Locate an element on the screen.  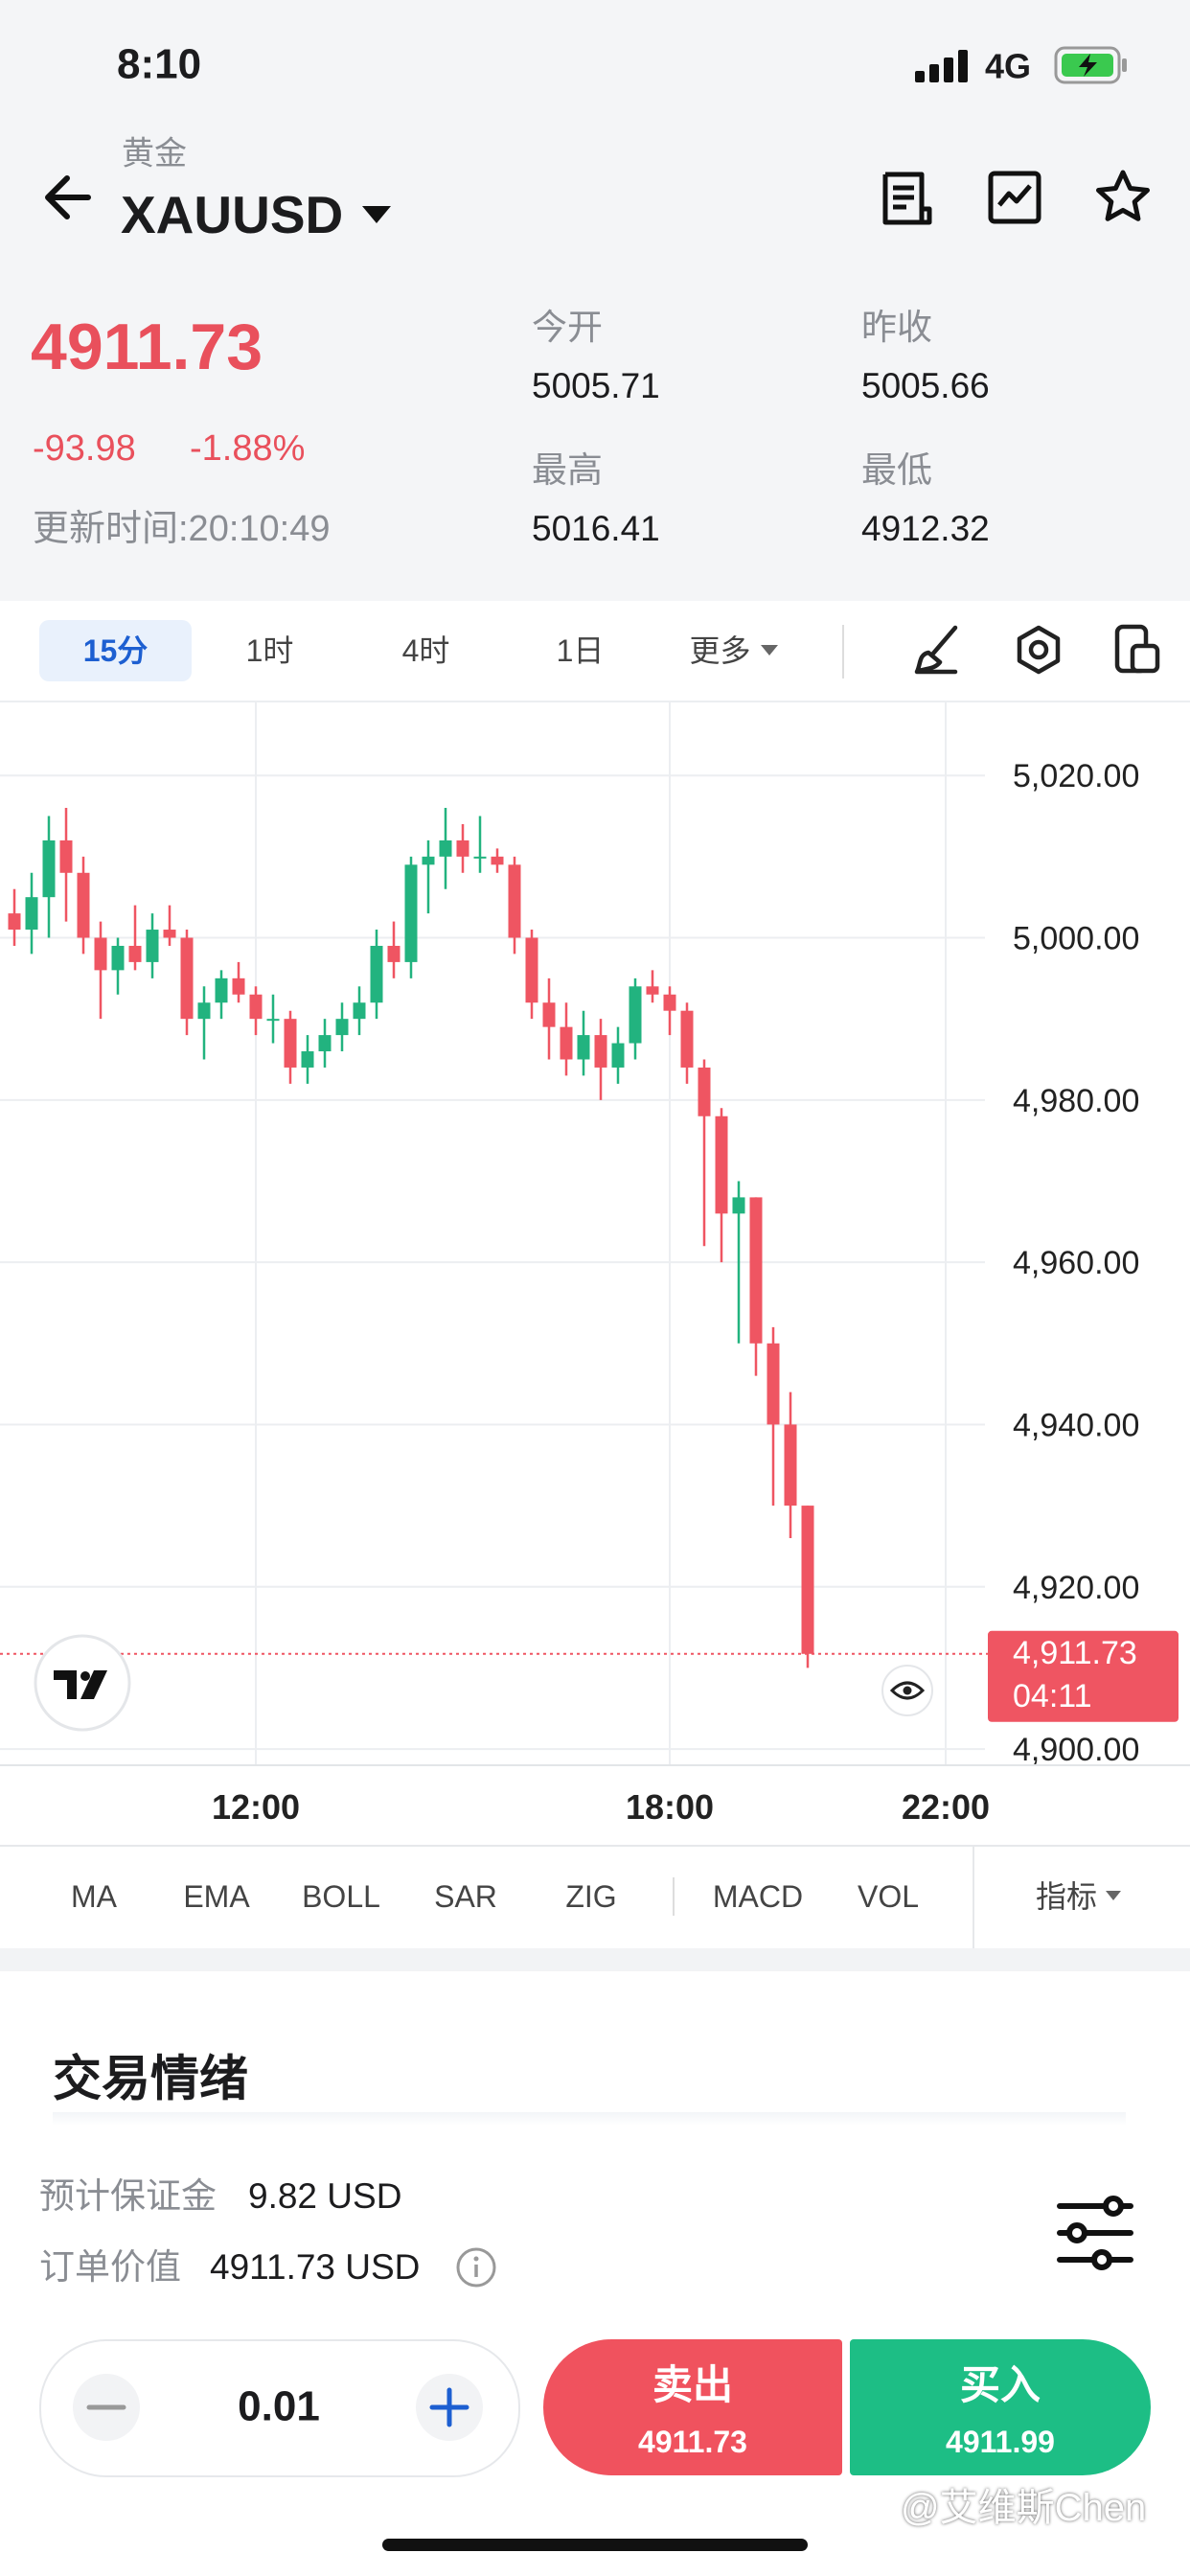
x-tick-label: 12:00 is located at coordinates (256, 1807).